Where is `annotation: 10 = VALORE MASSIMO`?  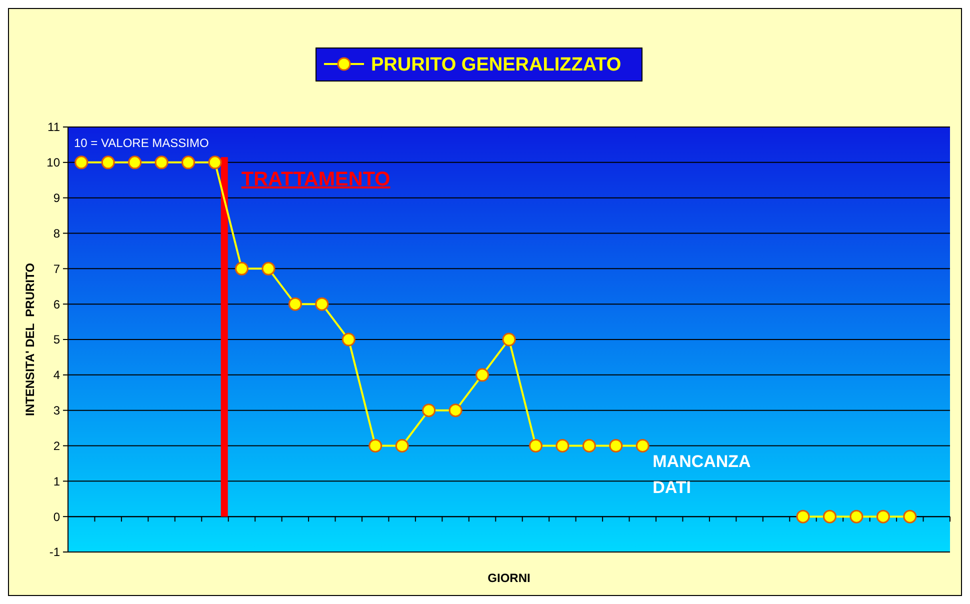 annotation: 10 = VALORE MASSIMO is located at coordinates (141, 143).